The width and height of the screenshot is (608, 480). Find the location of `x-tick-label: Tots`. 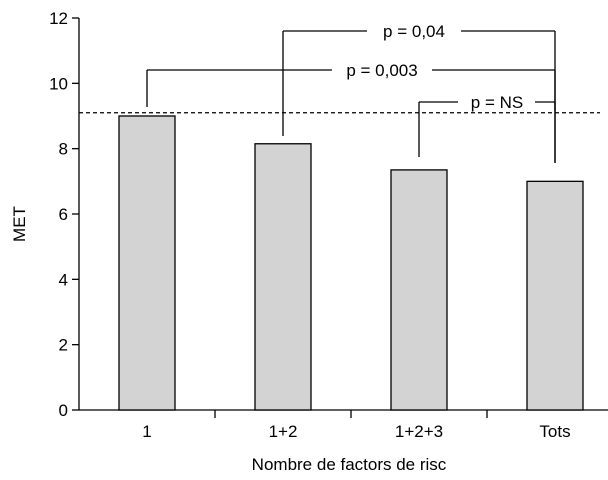

x-tick-label: Tots is located at coordinates (554, 431).